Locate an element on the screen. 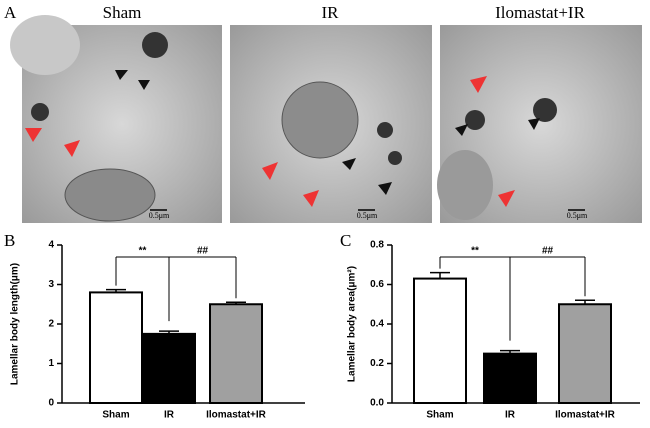 The height and width of the screenshot is (428, 650). y-axis-label: Lamellar body length(μm) is located at coordinates (15, 324).